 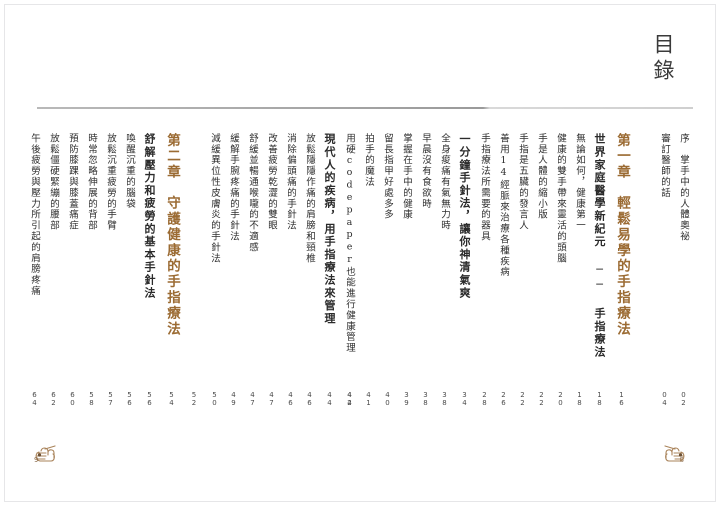 I want to click on pointing-hand-icon, so click(x=657, y=456).